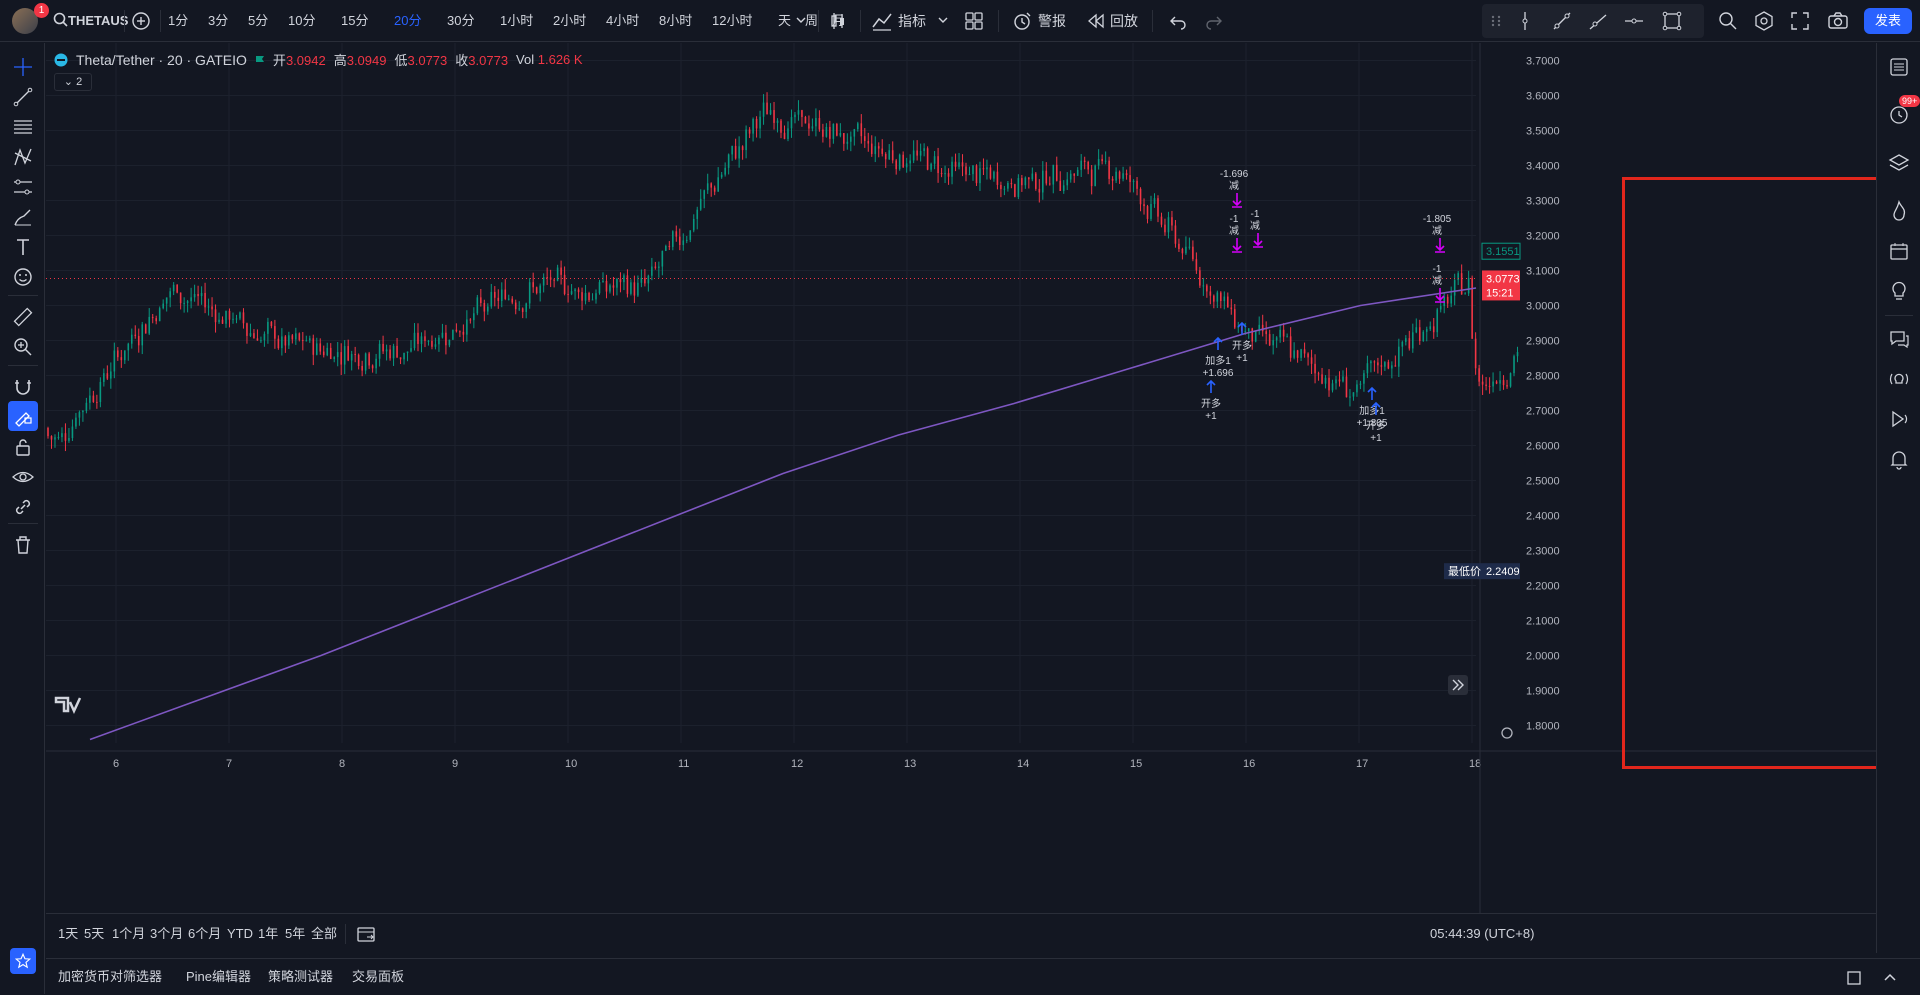 The height and width of the screenshot is (995, 1920). I want to click on interval-9: 4小时, so click(623, 20).